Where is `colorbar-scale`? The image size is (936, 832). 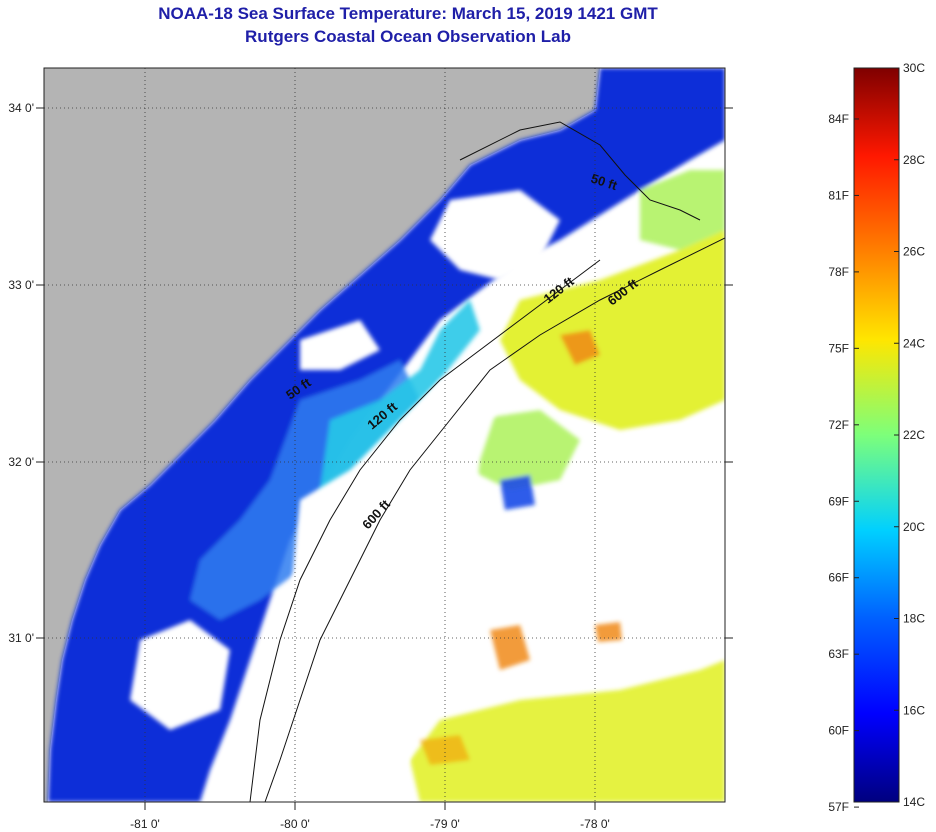 colorbar-scale is located at coordinates (876, 435).